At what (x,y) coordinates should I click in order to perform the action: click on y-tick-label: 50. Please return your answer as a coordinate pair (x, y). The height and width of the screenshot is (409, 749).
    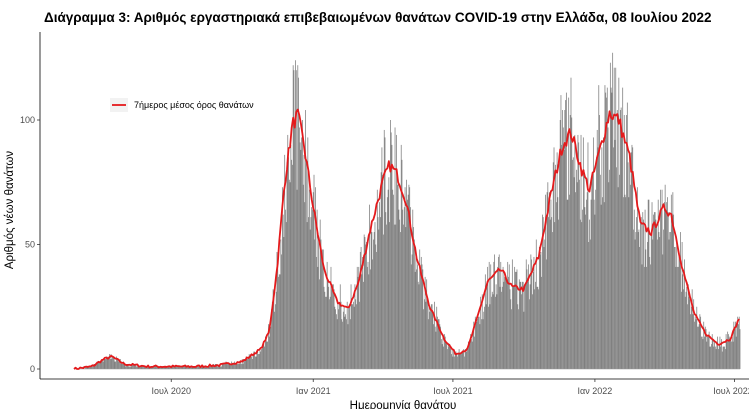
    Looking at the image, I should click on (30, 245).